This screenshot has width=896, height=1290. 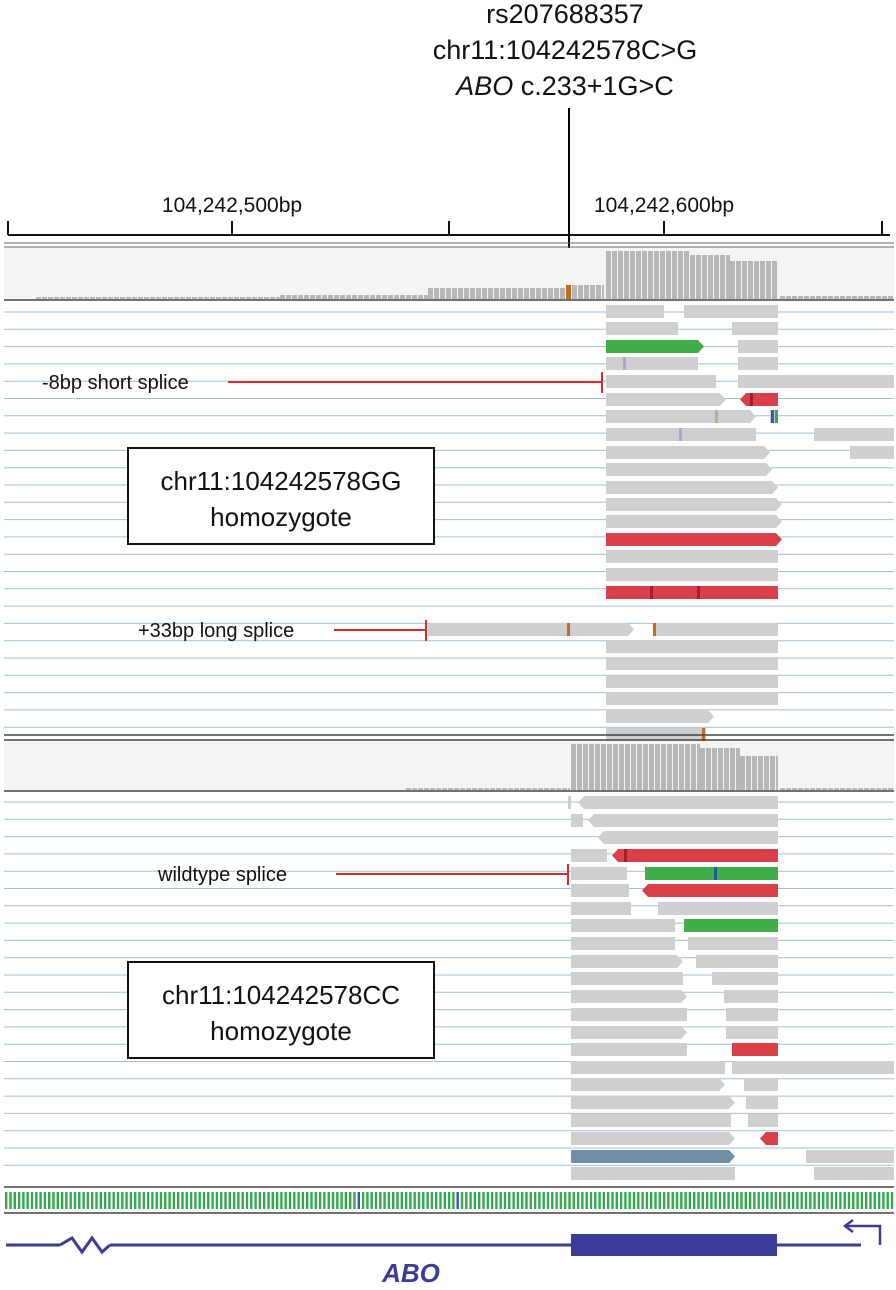 What do you see at coordinates (281, 1031) in the screenshot?
I see `cc-genotype-line-2: homozygote` at bounding box center [281, 1031].